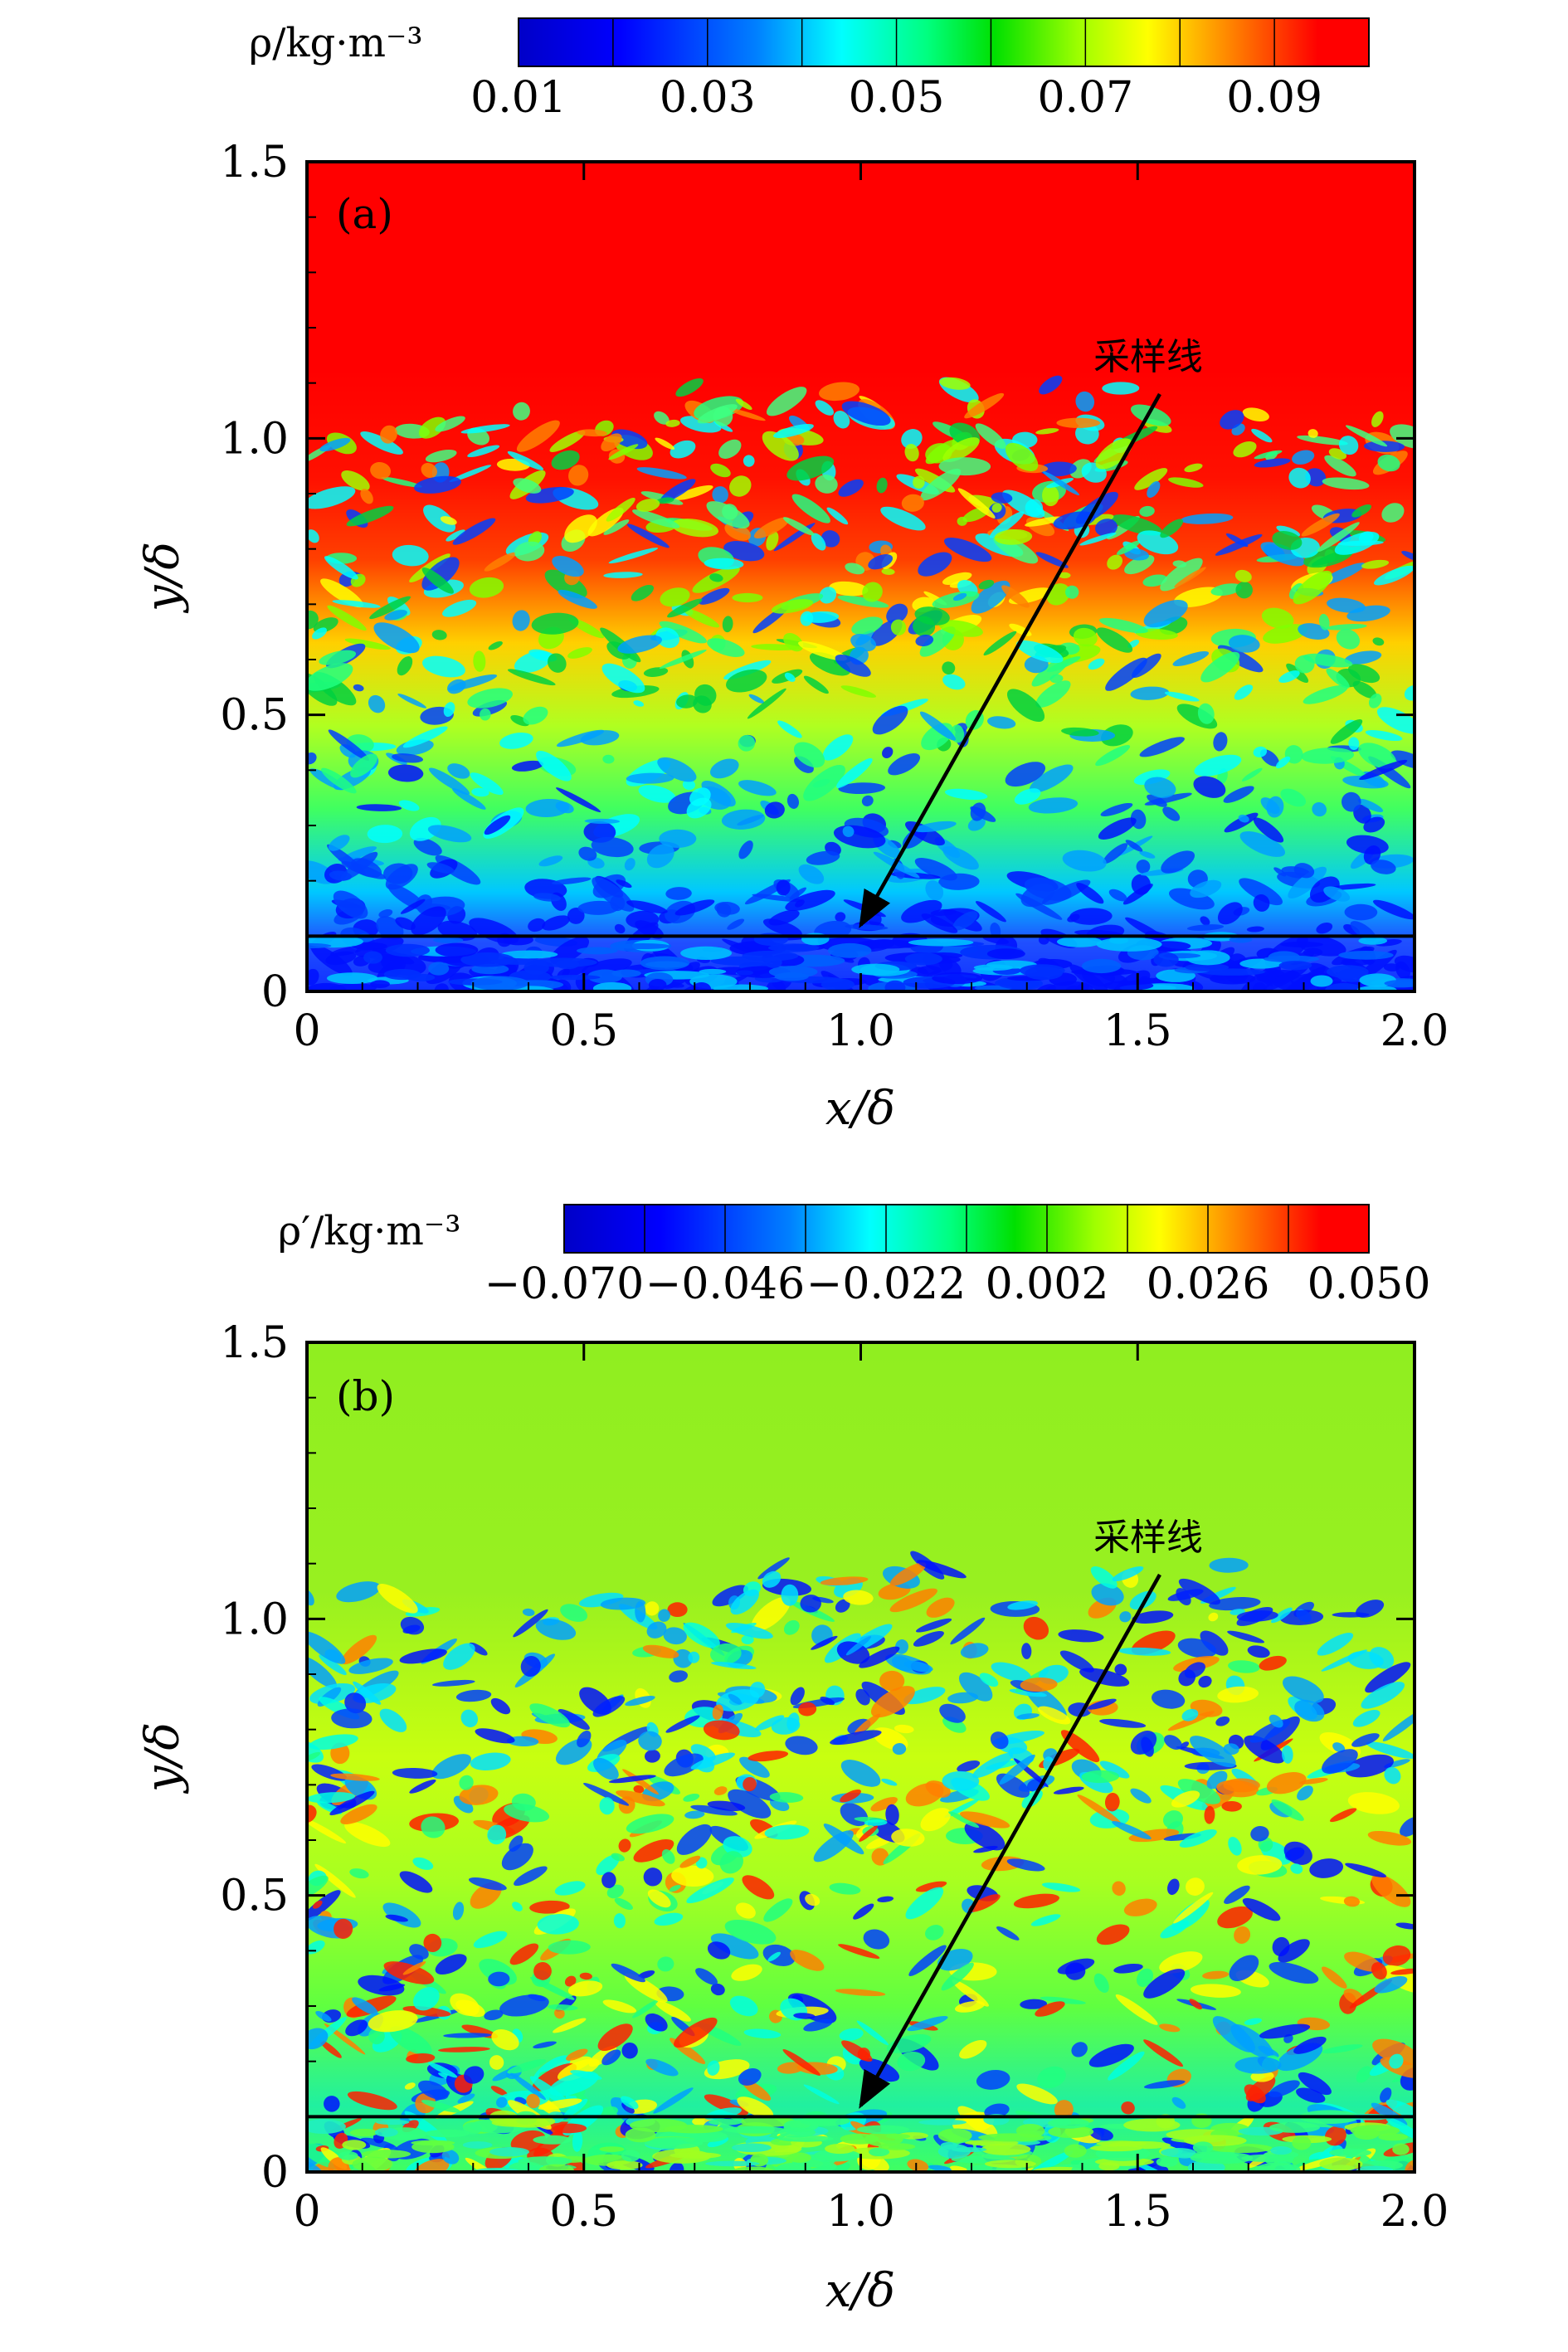 This screenshot has height=2352, width=1568. Describe the element at coordinates (1010, 660) in the screenshot. I see `panel-a-annotation-arrow` at that location.